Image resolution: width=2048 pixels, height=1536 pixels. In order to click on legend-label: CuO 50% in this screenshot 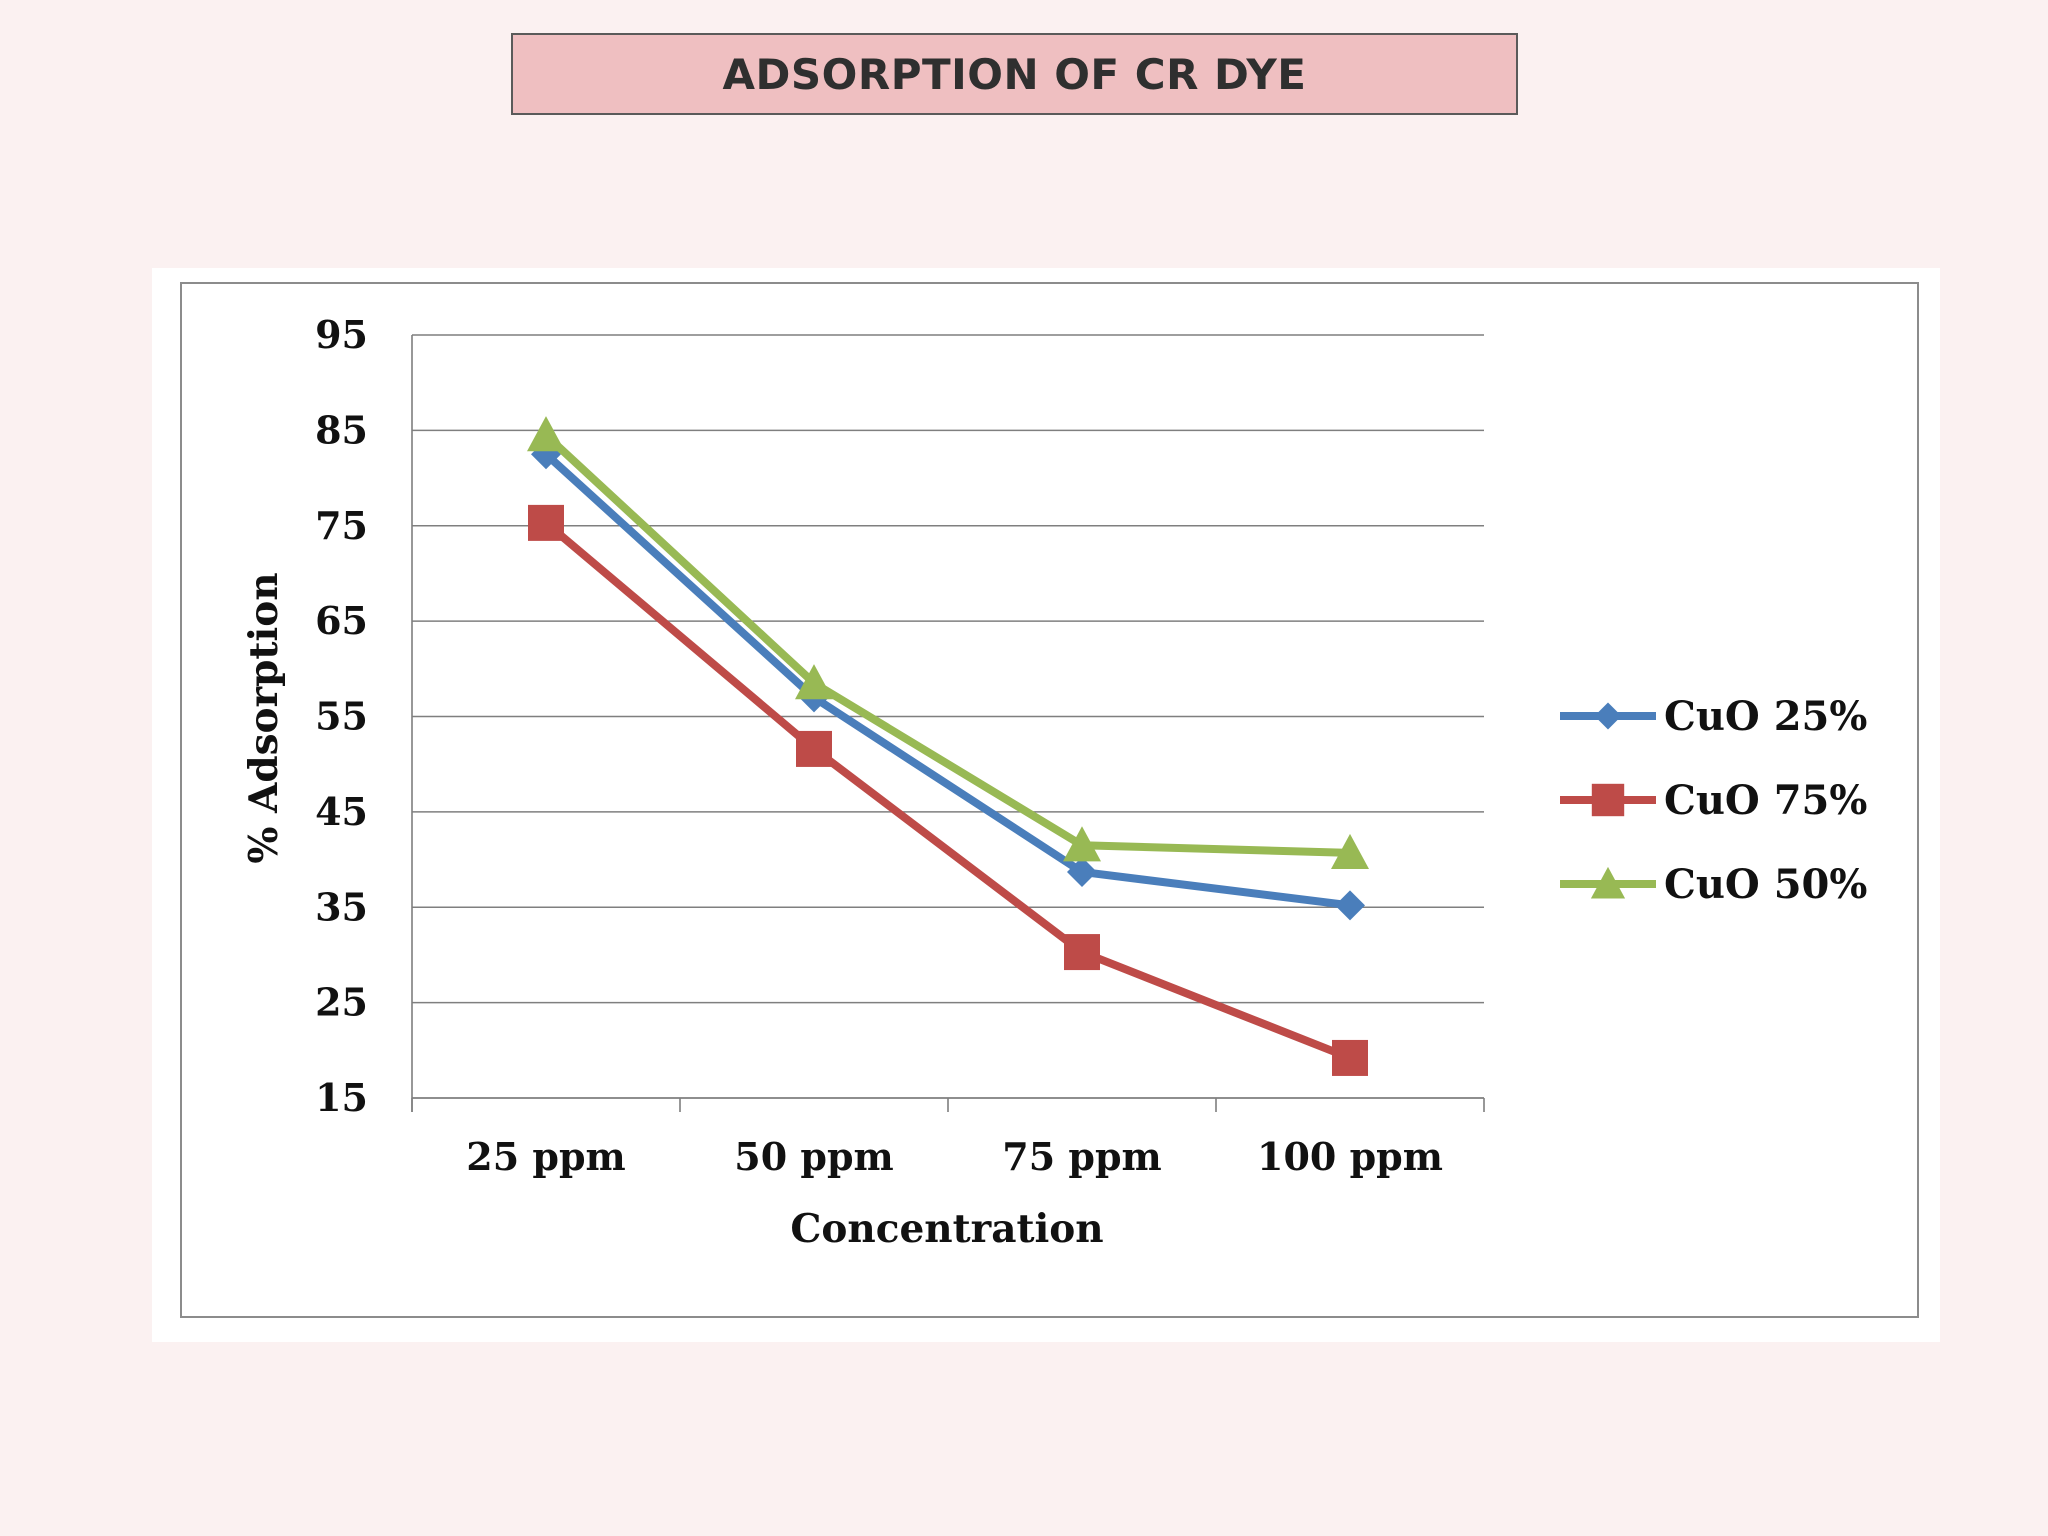, I will do `click(1765, 884)`.